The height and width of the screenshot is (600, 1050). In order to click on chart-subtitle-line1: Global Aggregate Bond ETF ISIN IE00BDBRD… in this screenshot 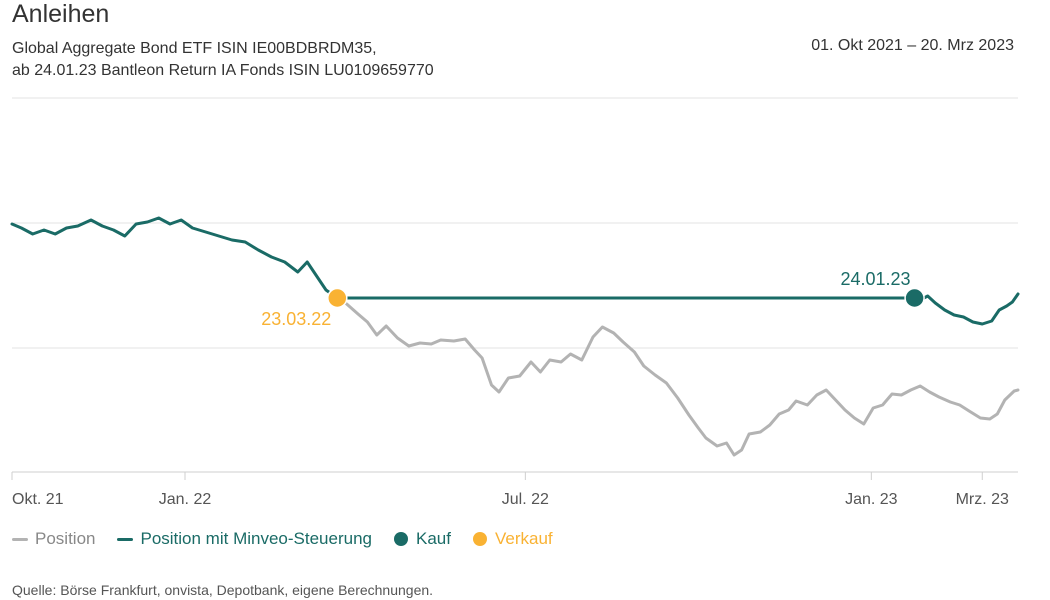, I will do `click(194, 48)`.